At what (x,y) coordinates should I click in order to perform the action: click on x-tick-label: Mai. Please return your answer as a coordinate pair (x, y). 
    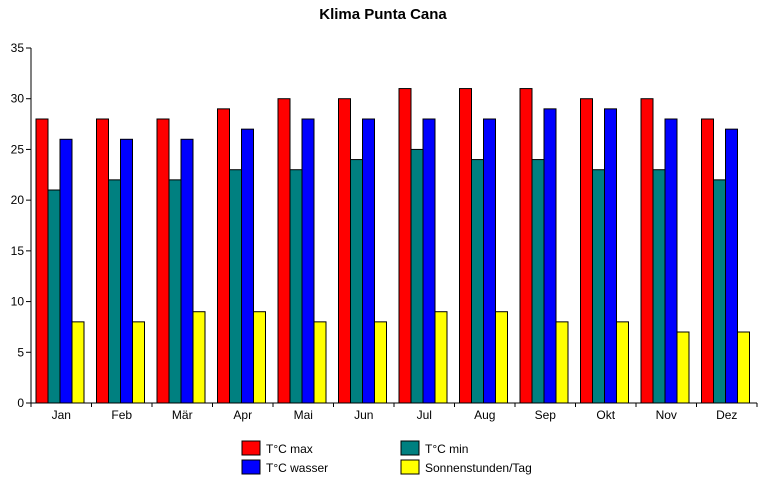
    Looking at the image, I should click on (303, 415).